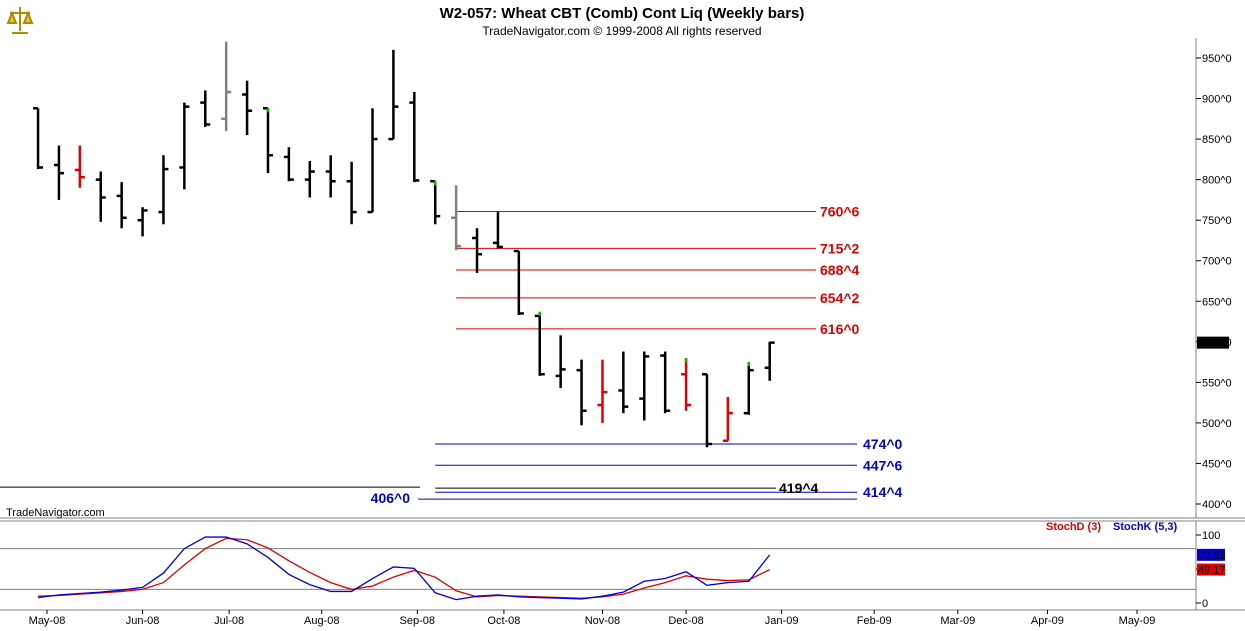 The height and width of the screenshot is (631, 1245). Describe the element at coordinates (840, 211) in the screenshot. I see `level-label-760-6: 760^6` at that location.